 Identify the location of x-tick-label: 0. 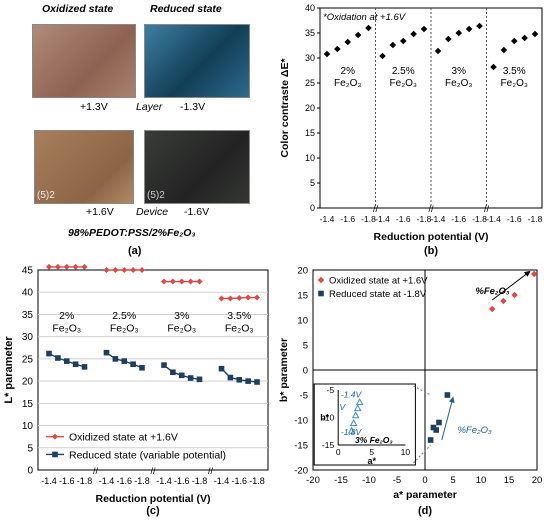
(424, 480).